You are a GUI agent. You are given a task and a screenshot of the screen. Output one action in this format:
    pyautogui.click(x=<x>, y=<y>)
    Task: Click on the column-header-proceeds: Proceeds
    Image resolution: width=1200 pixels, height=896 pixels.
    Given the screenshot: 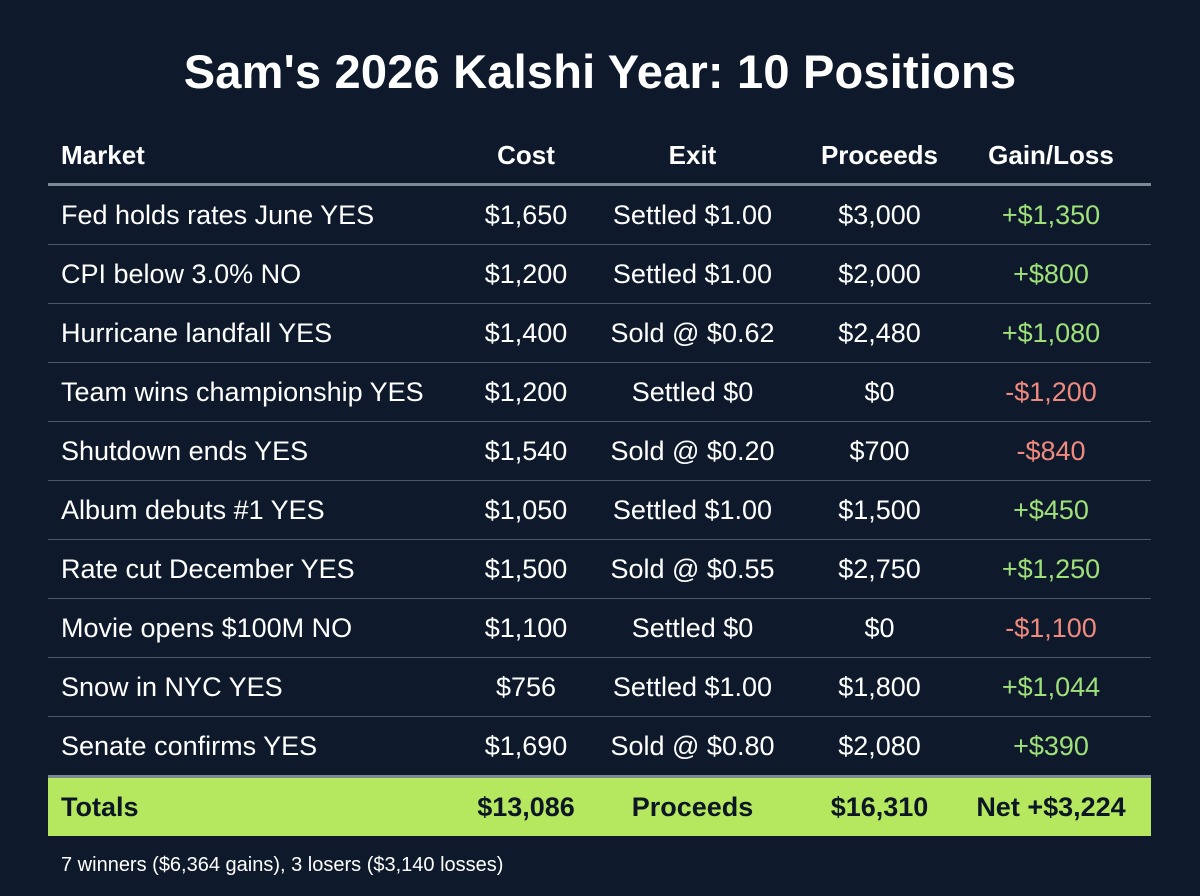 What is the action you would take?
    pyautogui.click(x=879, y=157)
    